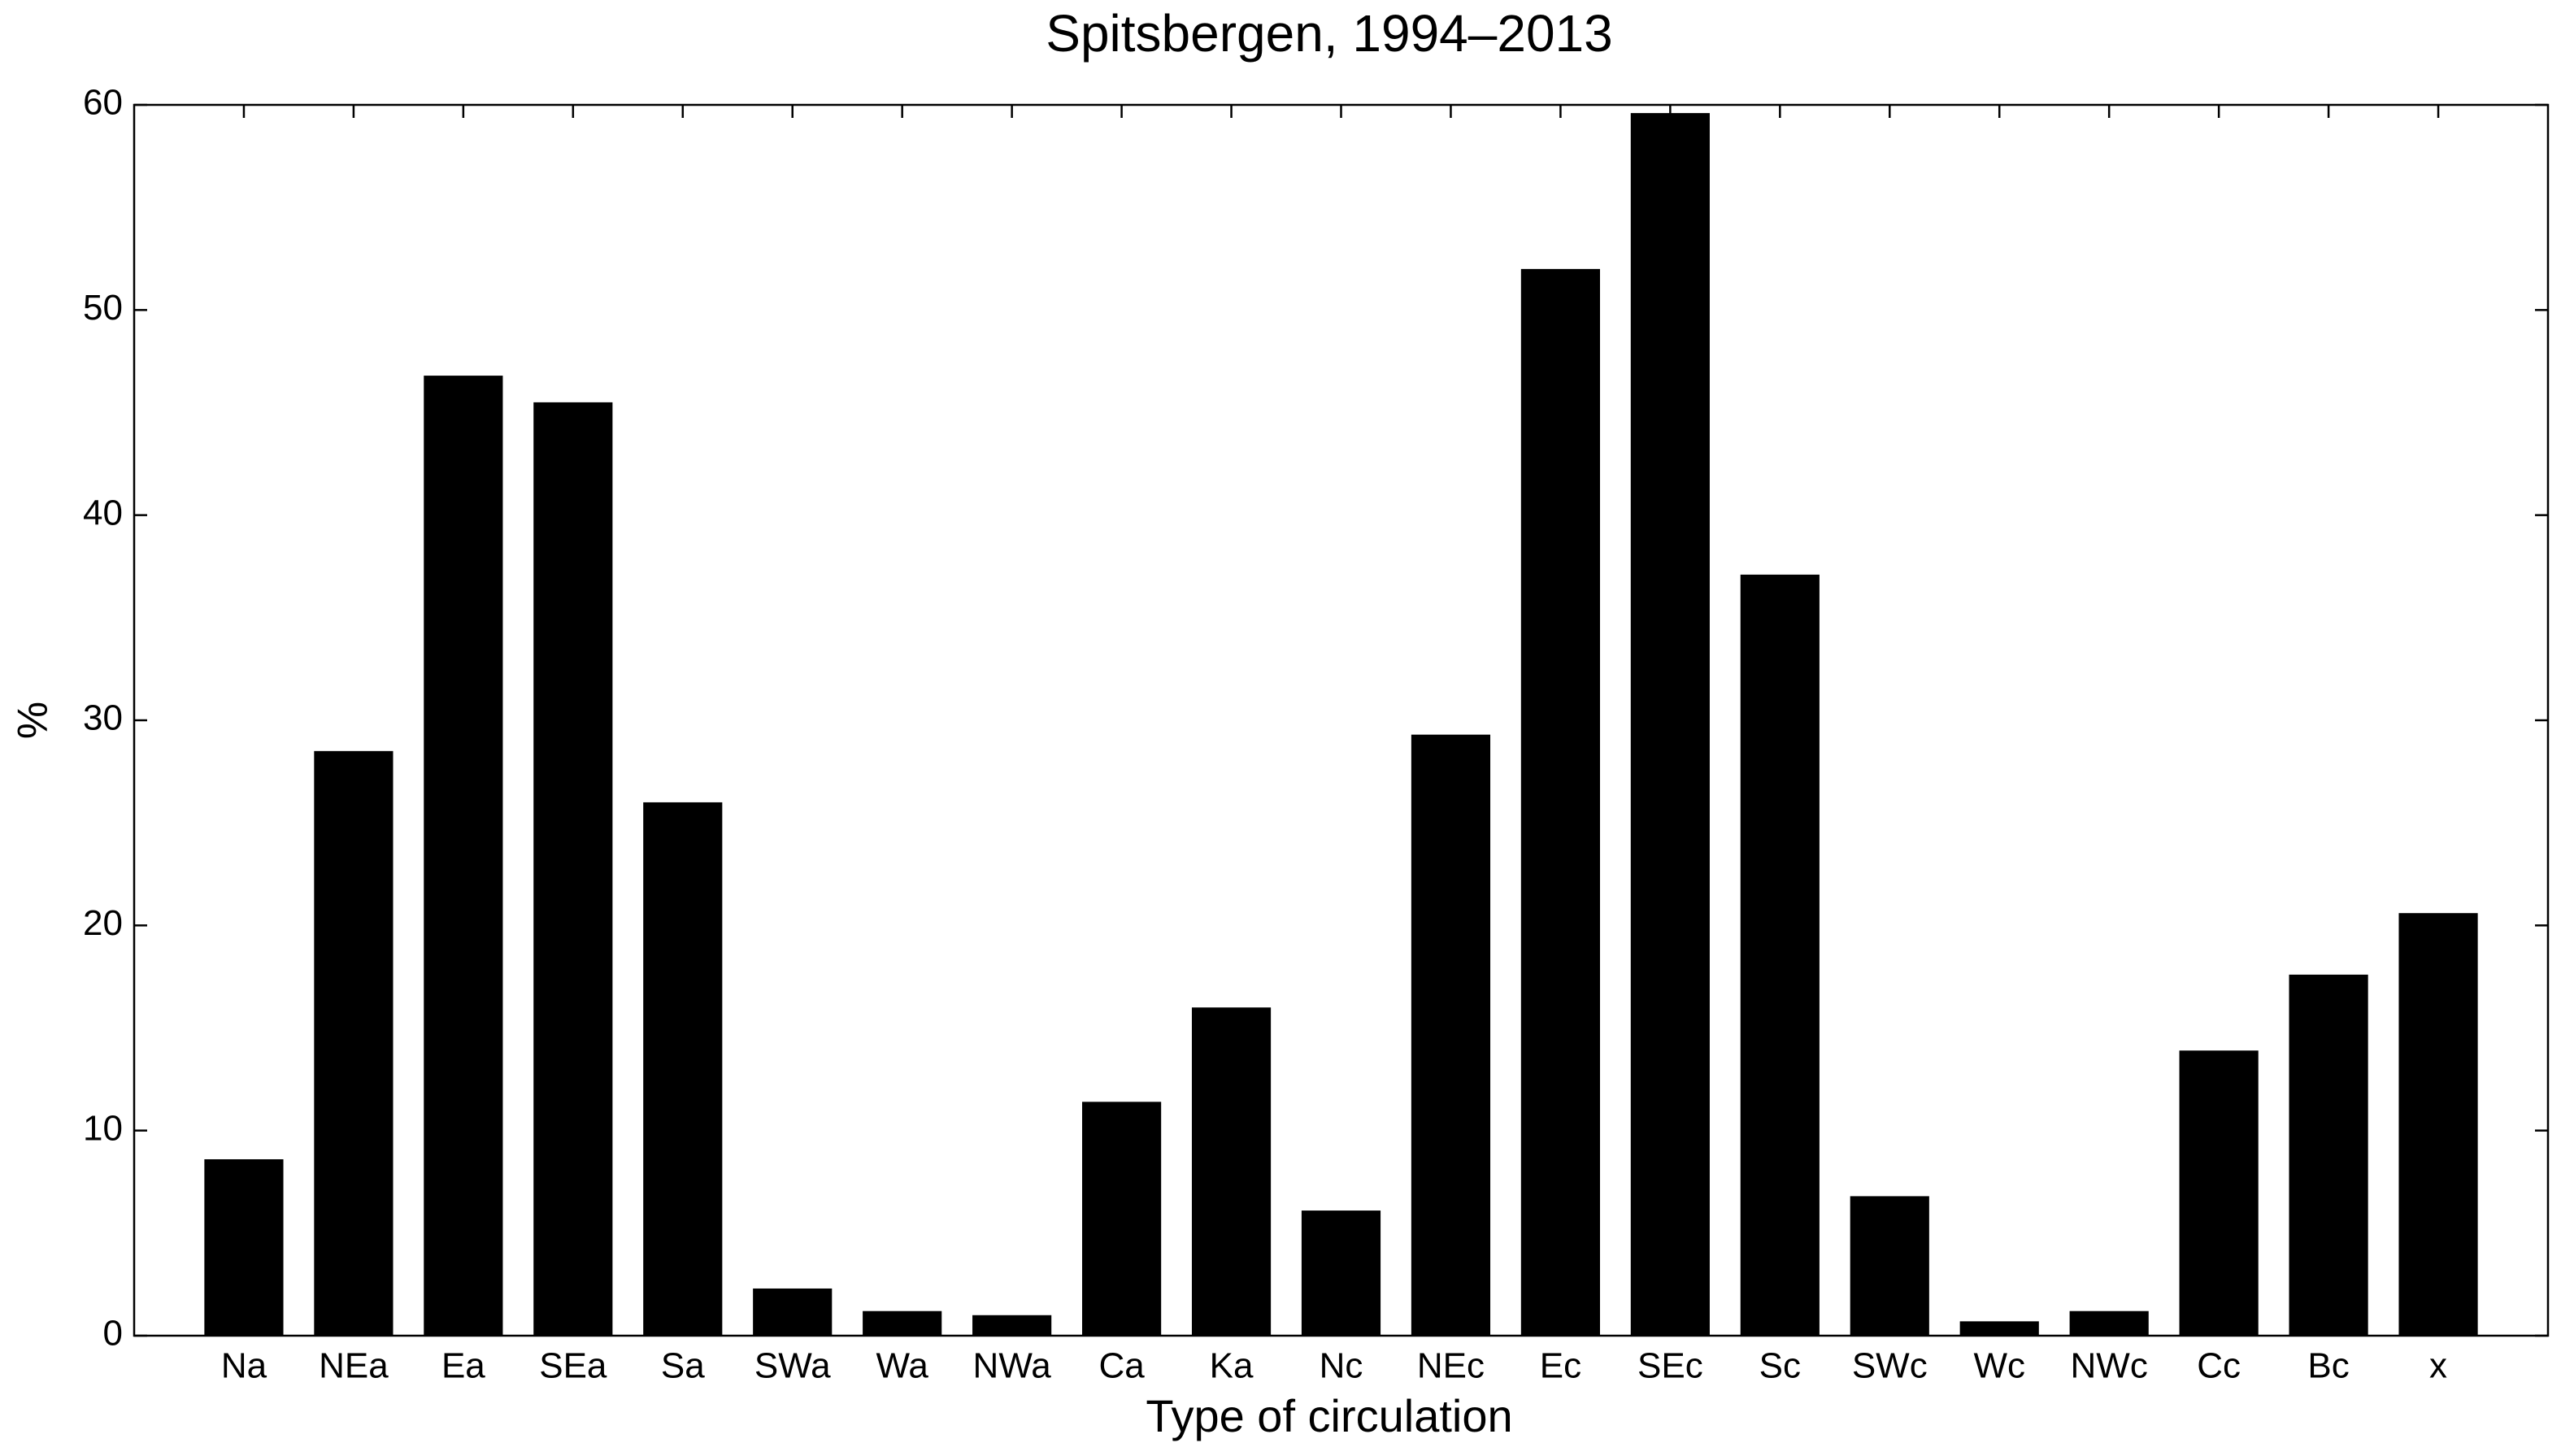 This screenshot has height=1456, width=2561. Describe the element at coordinates (1560, 1366) in the screenshot. I see `x-tick-label: Ec` at that location.